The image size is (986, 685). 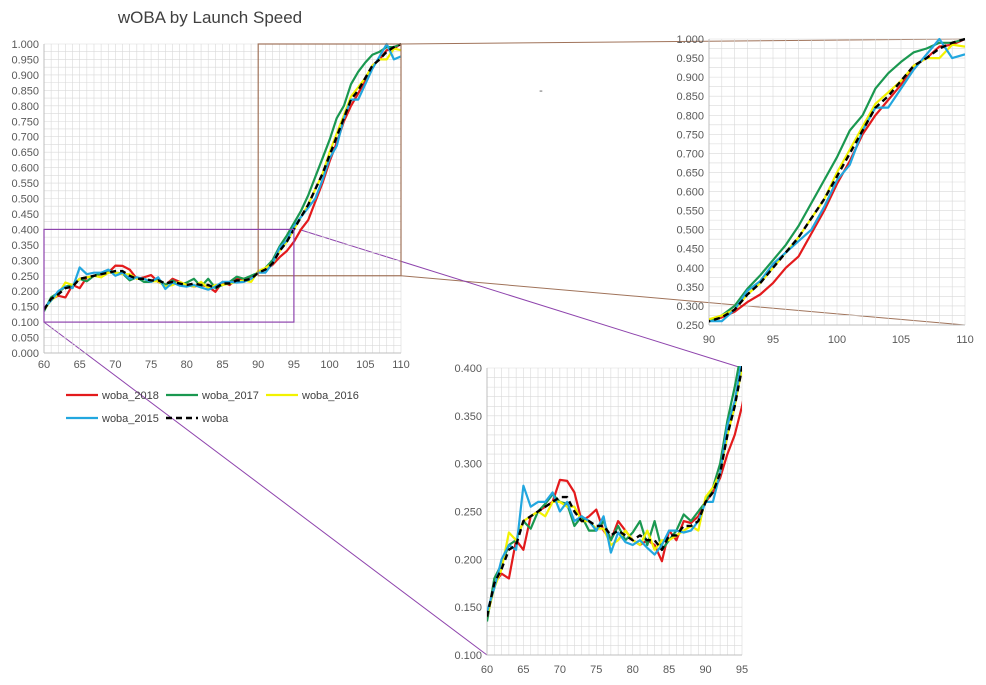 What do you see at coordinates (209, 17) in the screenshot?
I see `chart-title: wOBA by Launch Speed` at bounding box center [209, 17].